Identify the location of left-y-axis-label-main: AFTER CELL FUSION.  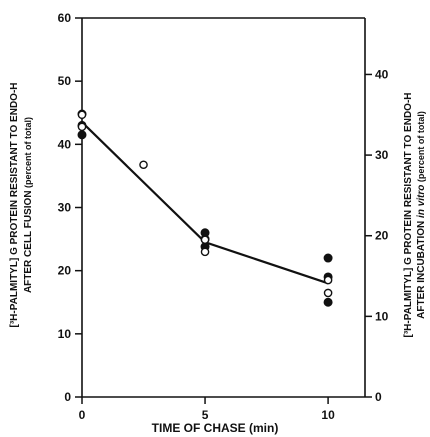
(28, 241).